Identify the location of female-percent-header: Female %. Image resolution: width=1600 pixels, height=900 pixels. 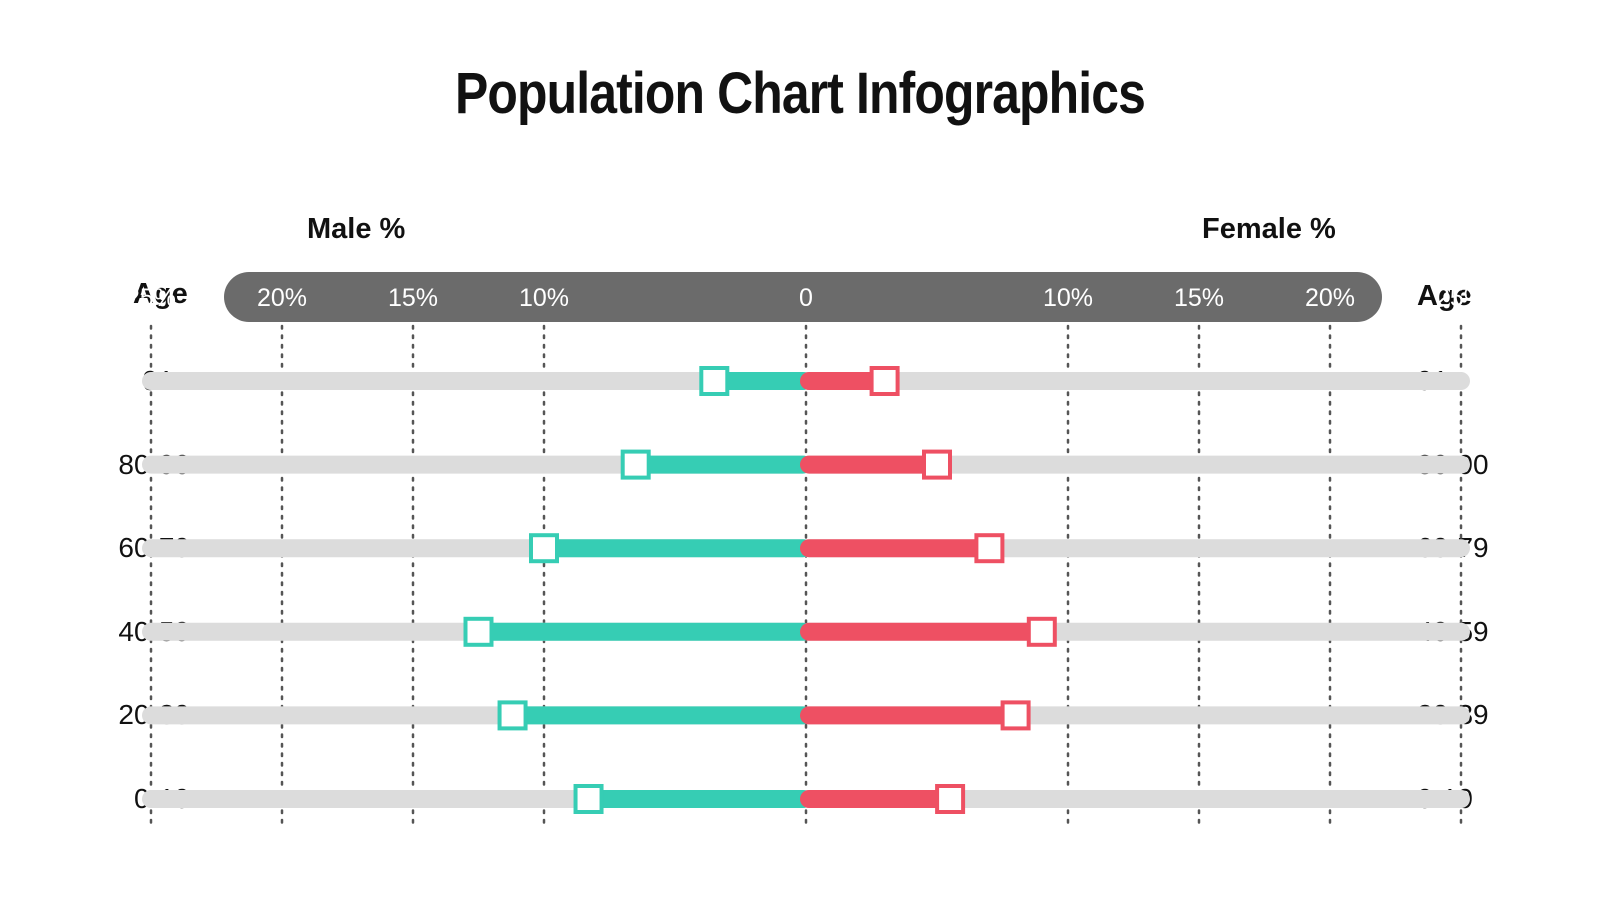
(1269, 229).